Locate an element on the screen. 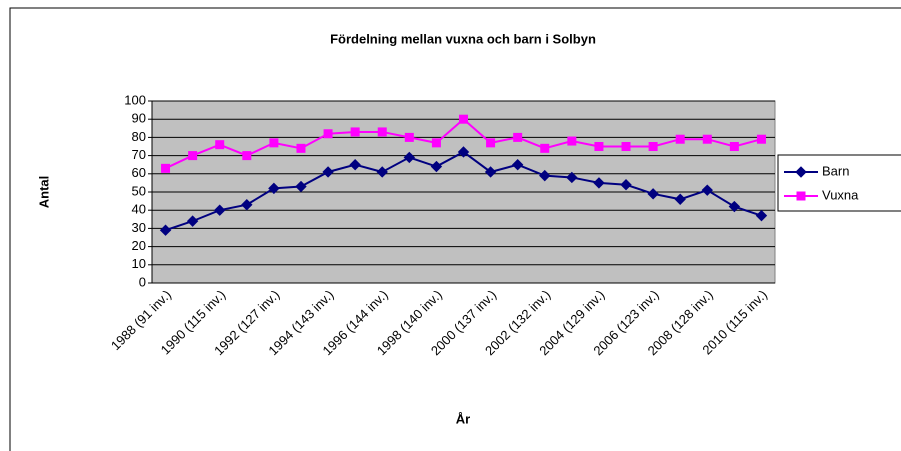 Image resolution: width=901 pixels, height=451 pixels. y-tick-label: 100 is located at coordinates (135, 99).